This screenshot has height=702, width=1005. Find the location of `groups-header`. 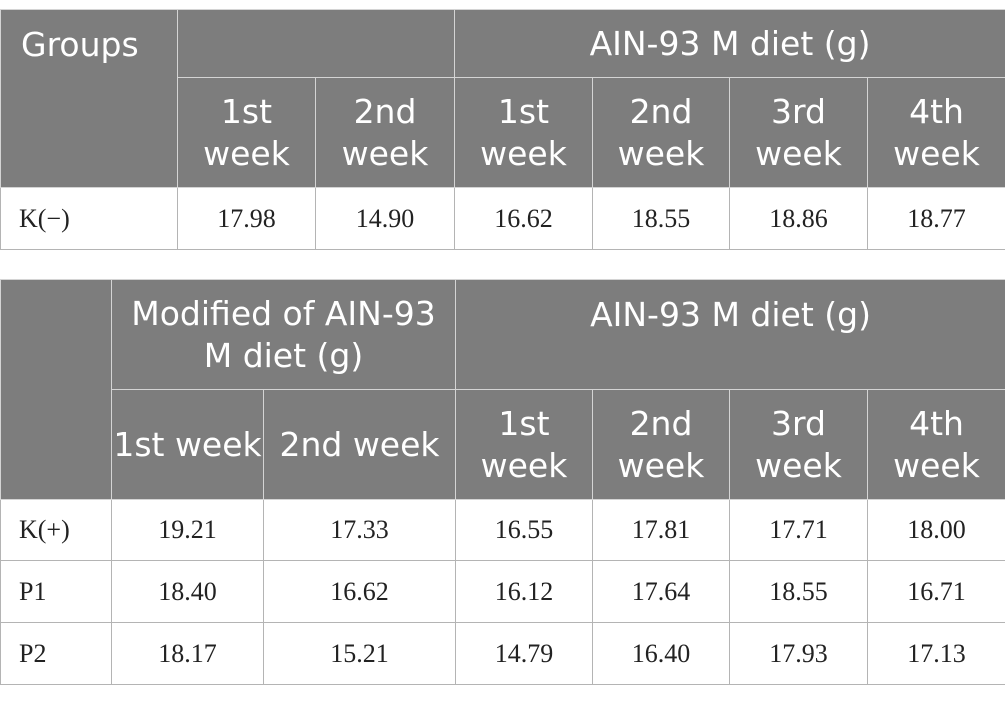

groups-header is located at coordinates (56, 389).